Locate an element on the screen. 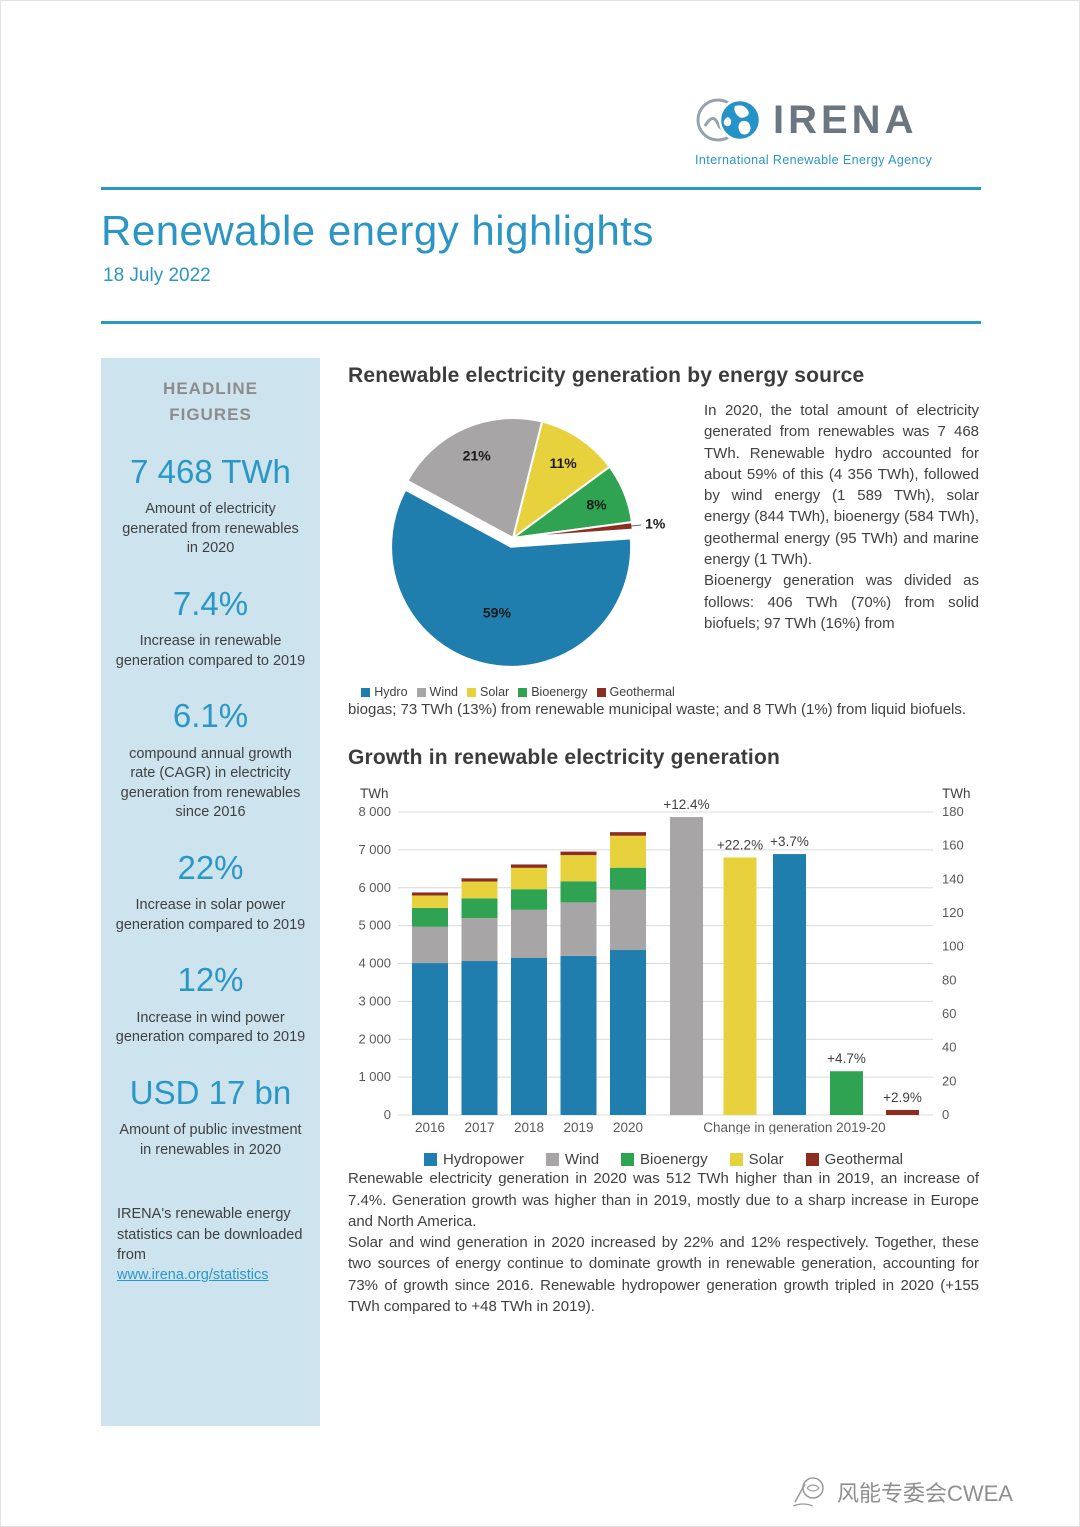 This screenshot has height=1527, width=1080. svg-text: 5 000 is located at coordinates (374, 925).